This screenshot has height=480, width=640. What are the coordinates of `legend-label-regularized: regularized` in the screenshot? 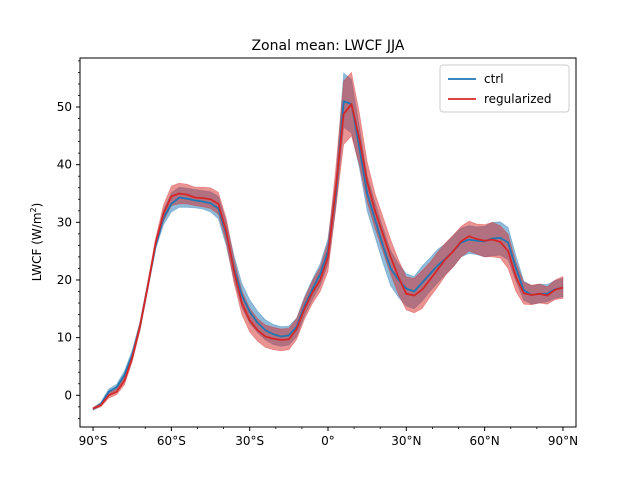 It's located at (518, 99).